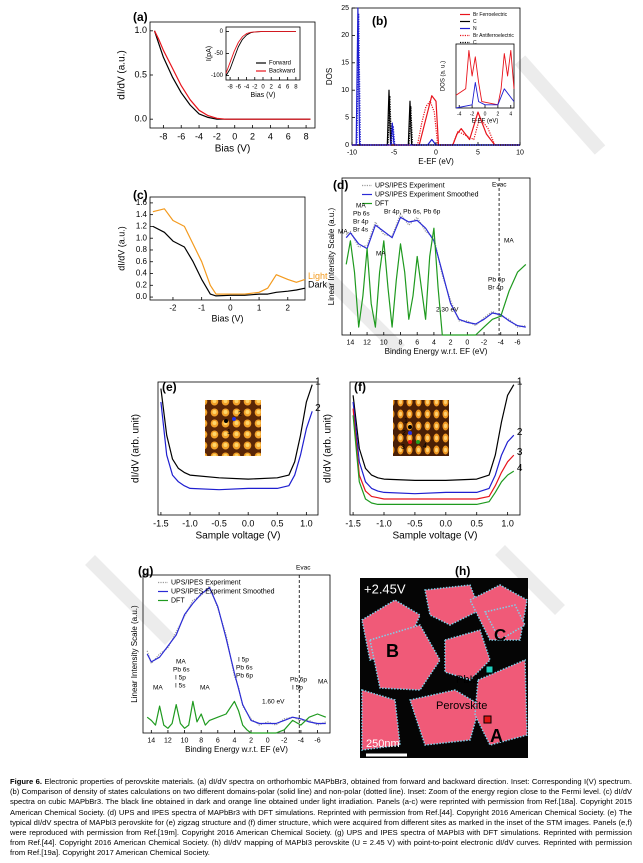 The height and width of the screenshot is (863, 643). What do you see at coordinates (353, 524) in the screenshot?
I see `x-tick-label: -1.5` at bounding box center [353, 524].